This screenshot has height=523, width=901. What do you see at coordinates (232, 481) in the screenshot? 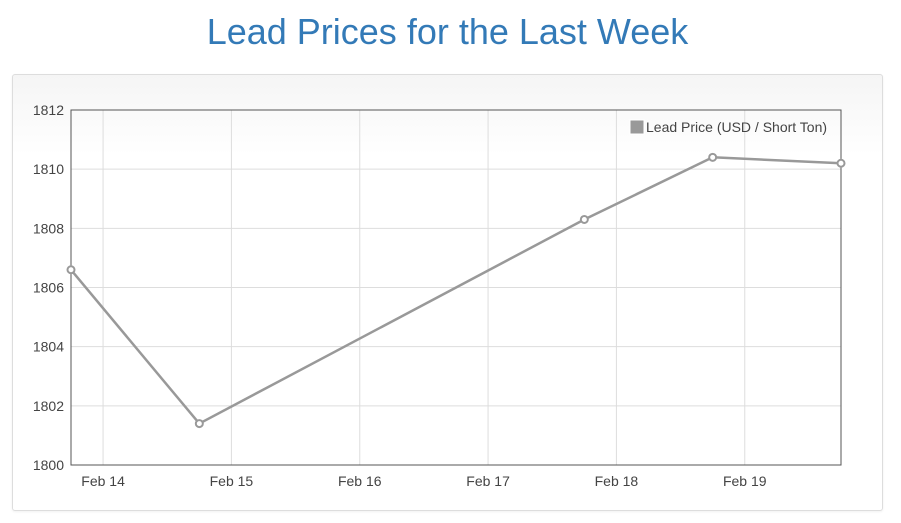
I see `x-tick-label: Feb 15` at bounding box center [232, 481].